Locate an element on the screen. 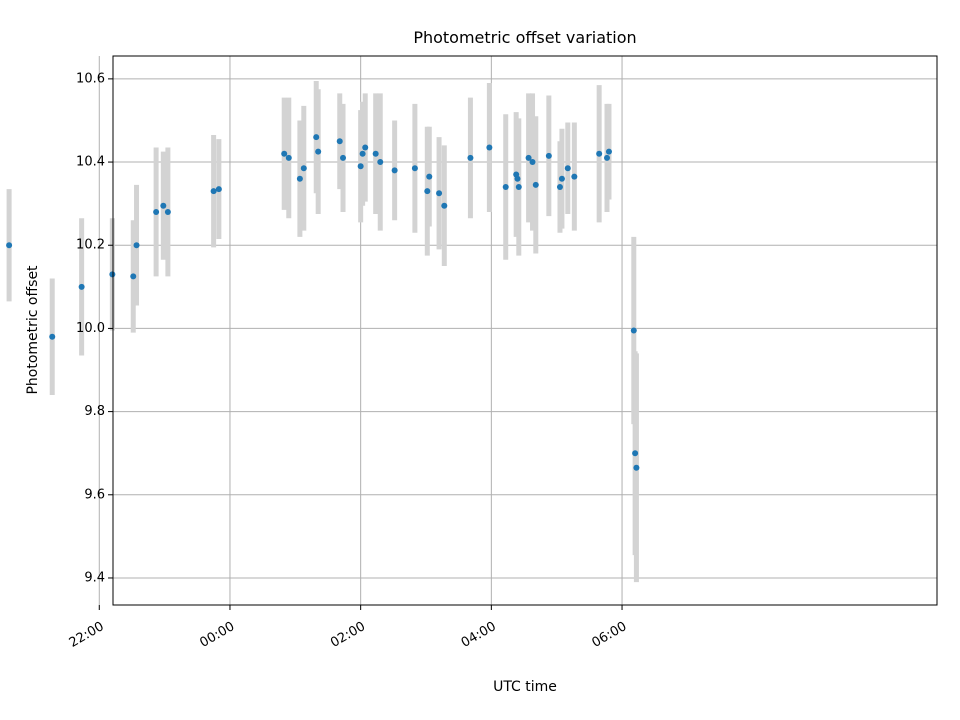 The height and width of the screenshot is (720, 960). y-tick-label: 10.2 is located at coordinates (90, 245).